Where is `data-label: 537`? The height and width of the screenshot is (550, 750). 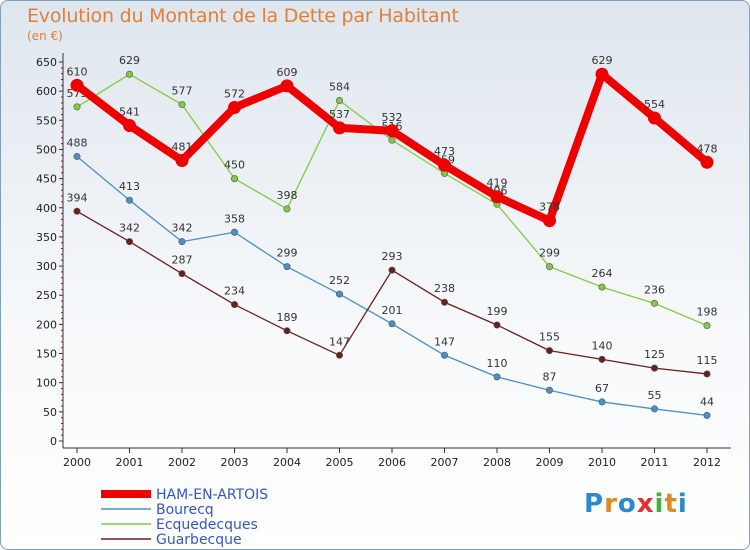 data-label: 537 is located at coordinates (339, 114).